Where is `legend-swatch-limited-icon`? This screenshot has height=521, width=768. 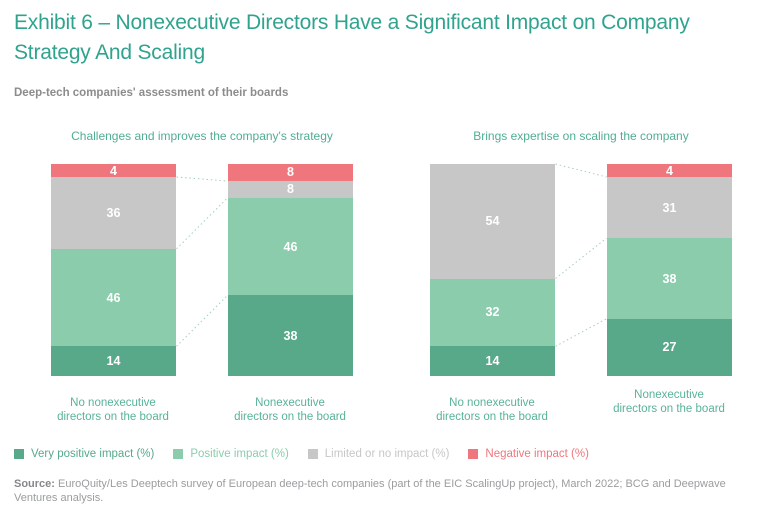 legend-swatch-limited-icon is located at coordinates (312, 454).